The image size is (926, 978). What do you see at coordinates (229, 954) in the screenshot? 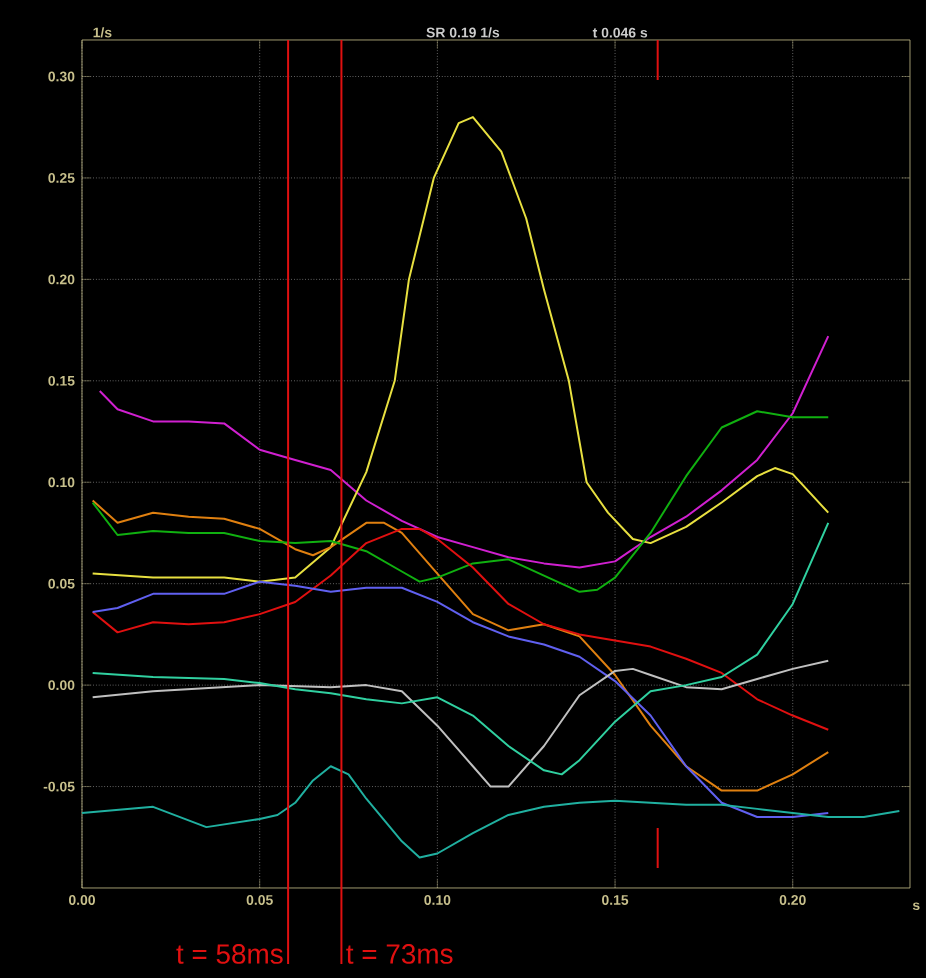
I see `ref-line-label: t = 58ms` at bounding box center [229, 954].